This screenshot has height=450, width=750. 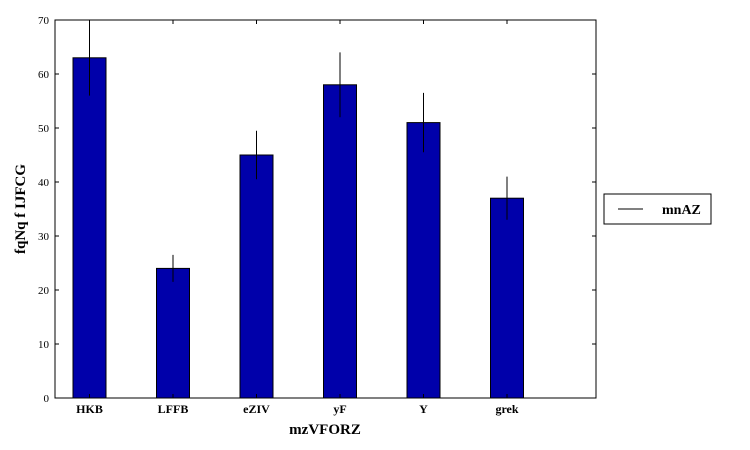 What do you see at coordinates (173, 333) in the screenshot?
I see `bar-LFFB` at bounding box center [173, 333].